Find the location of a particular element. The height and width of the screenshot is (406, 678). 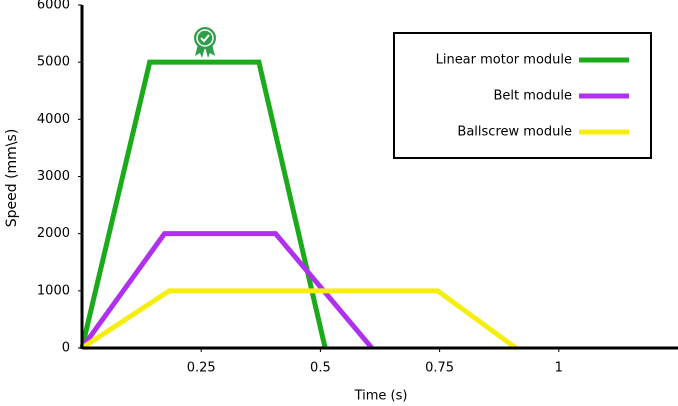

y-tick-label: 5000 is located at coordinates (53, 62).